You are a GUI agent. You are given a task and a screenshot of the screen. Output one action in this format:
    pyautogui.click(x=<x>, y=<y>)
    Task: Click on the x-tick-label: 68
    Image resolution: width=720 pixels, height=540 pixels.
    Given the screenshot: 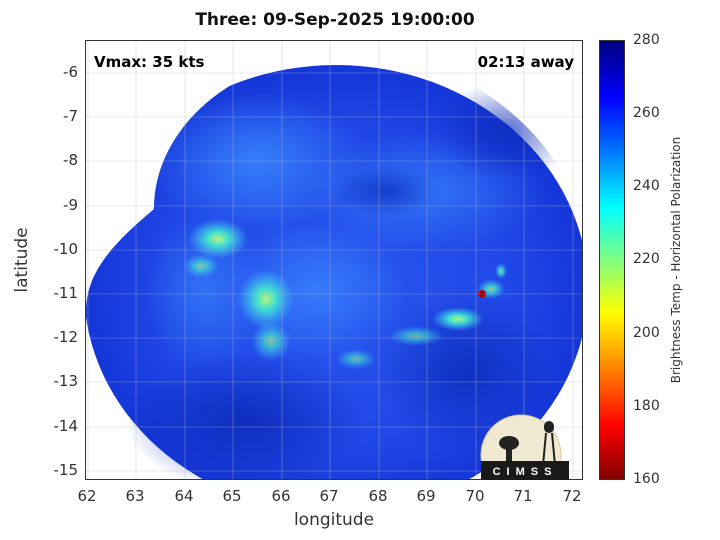 What is the action you would take?
    pyautogui.click(x=378, y=496)
    